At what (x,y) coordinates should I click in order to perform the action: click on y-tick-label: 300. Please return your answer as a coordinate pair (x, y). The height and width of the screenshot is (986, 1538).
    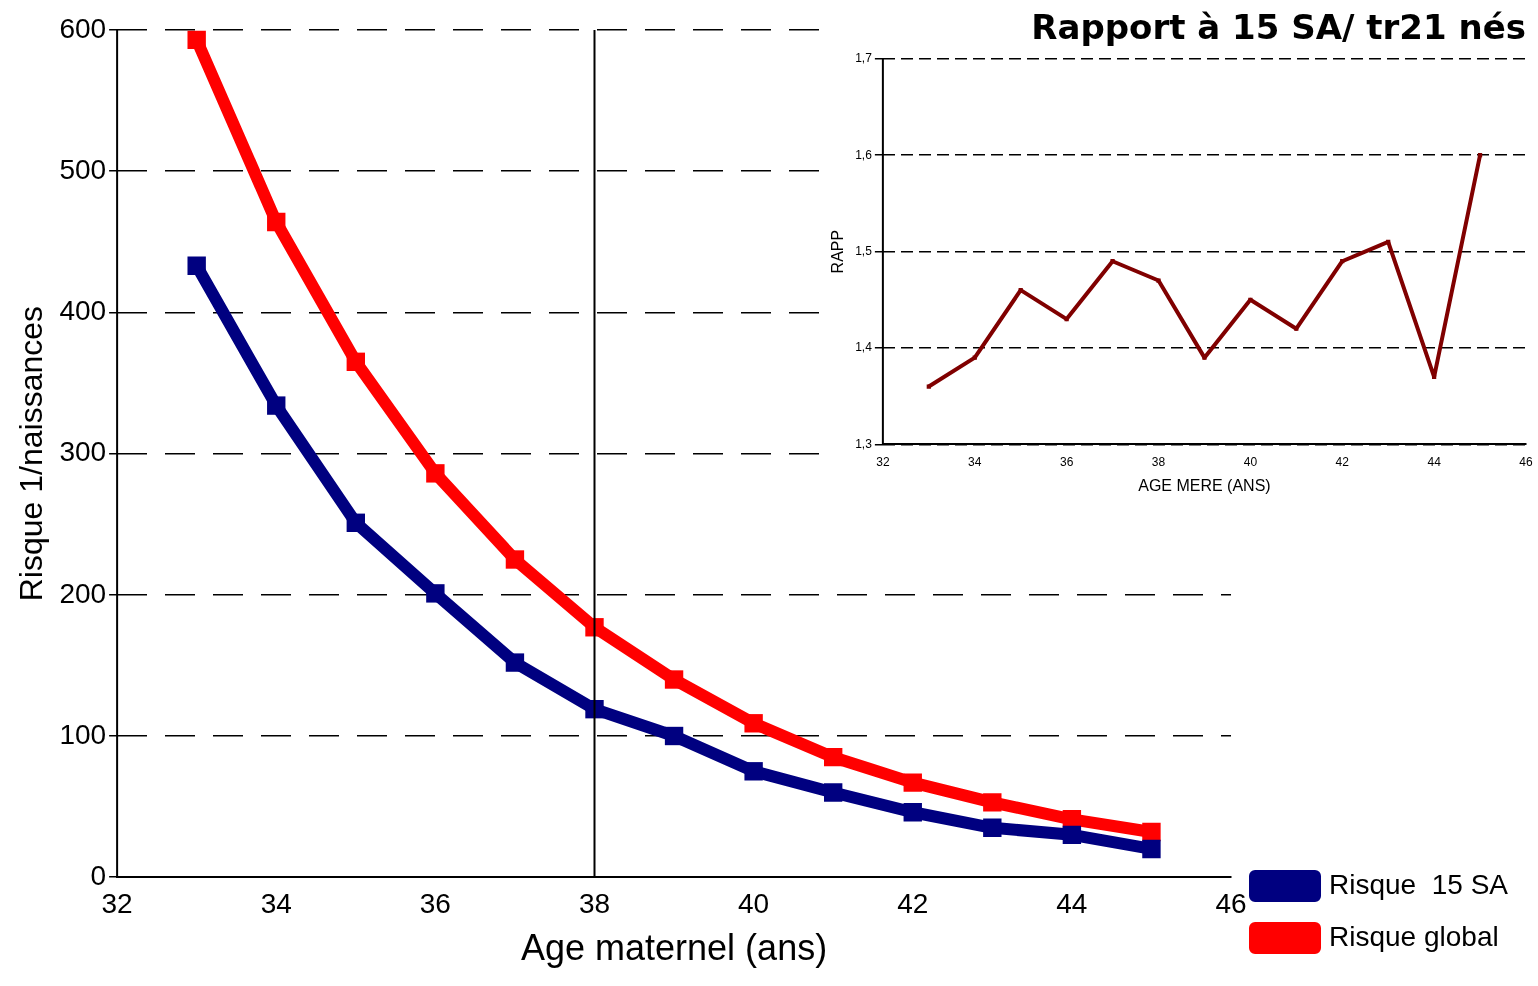
    Looking at the image, I should click on (83, 452).